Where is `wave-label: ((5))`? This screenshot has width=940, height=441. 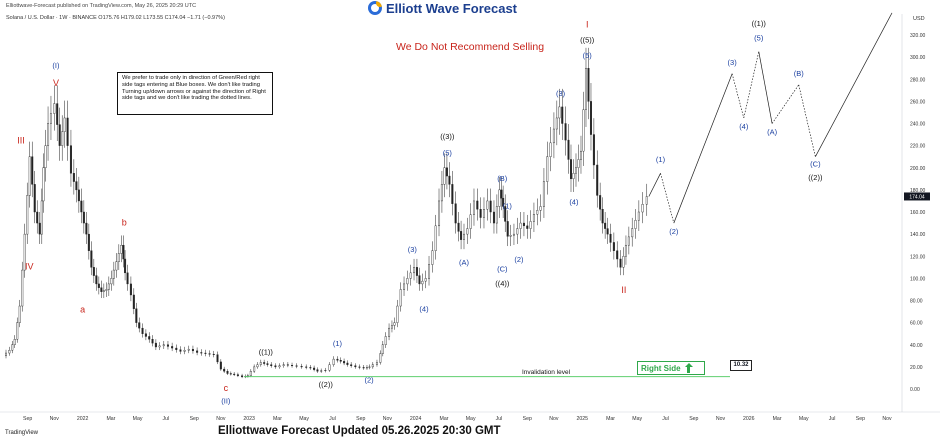
wave-label: ((5)) is located at coordinates (587, 40).